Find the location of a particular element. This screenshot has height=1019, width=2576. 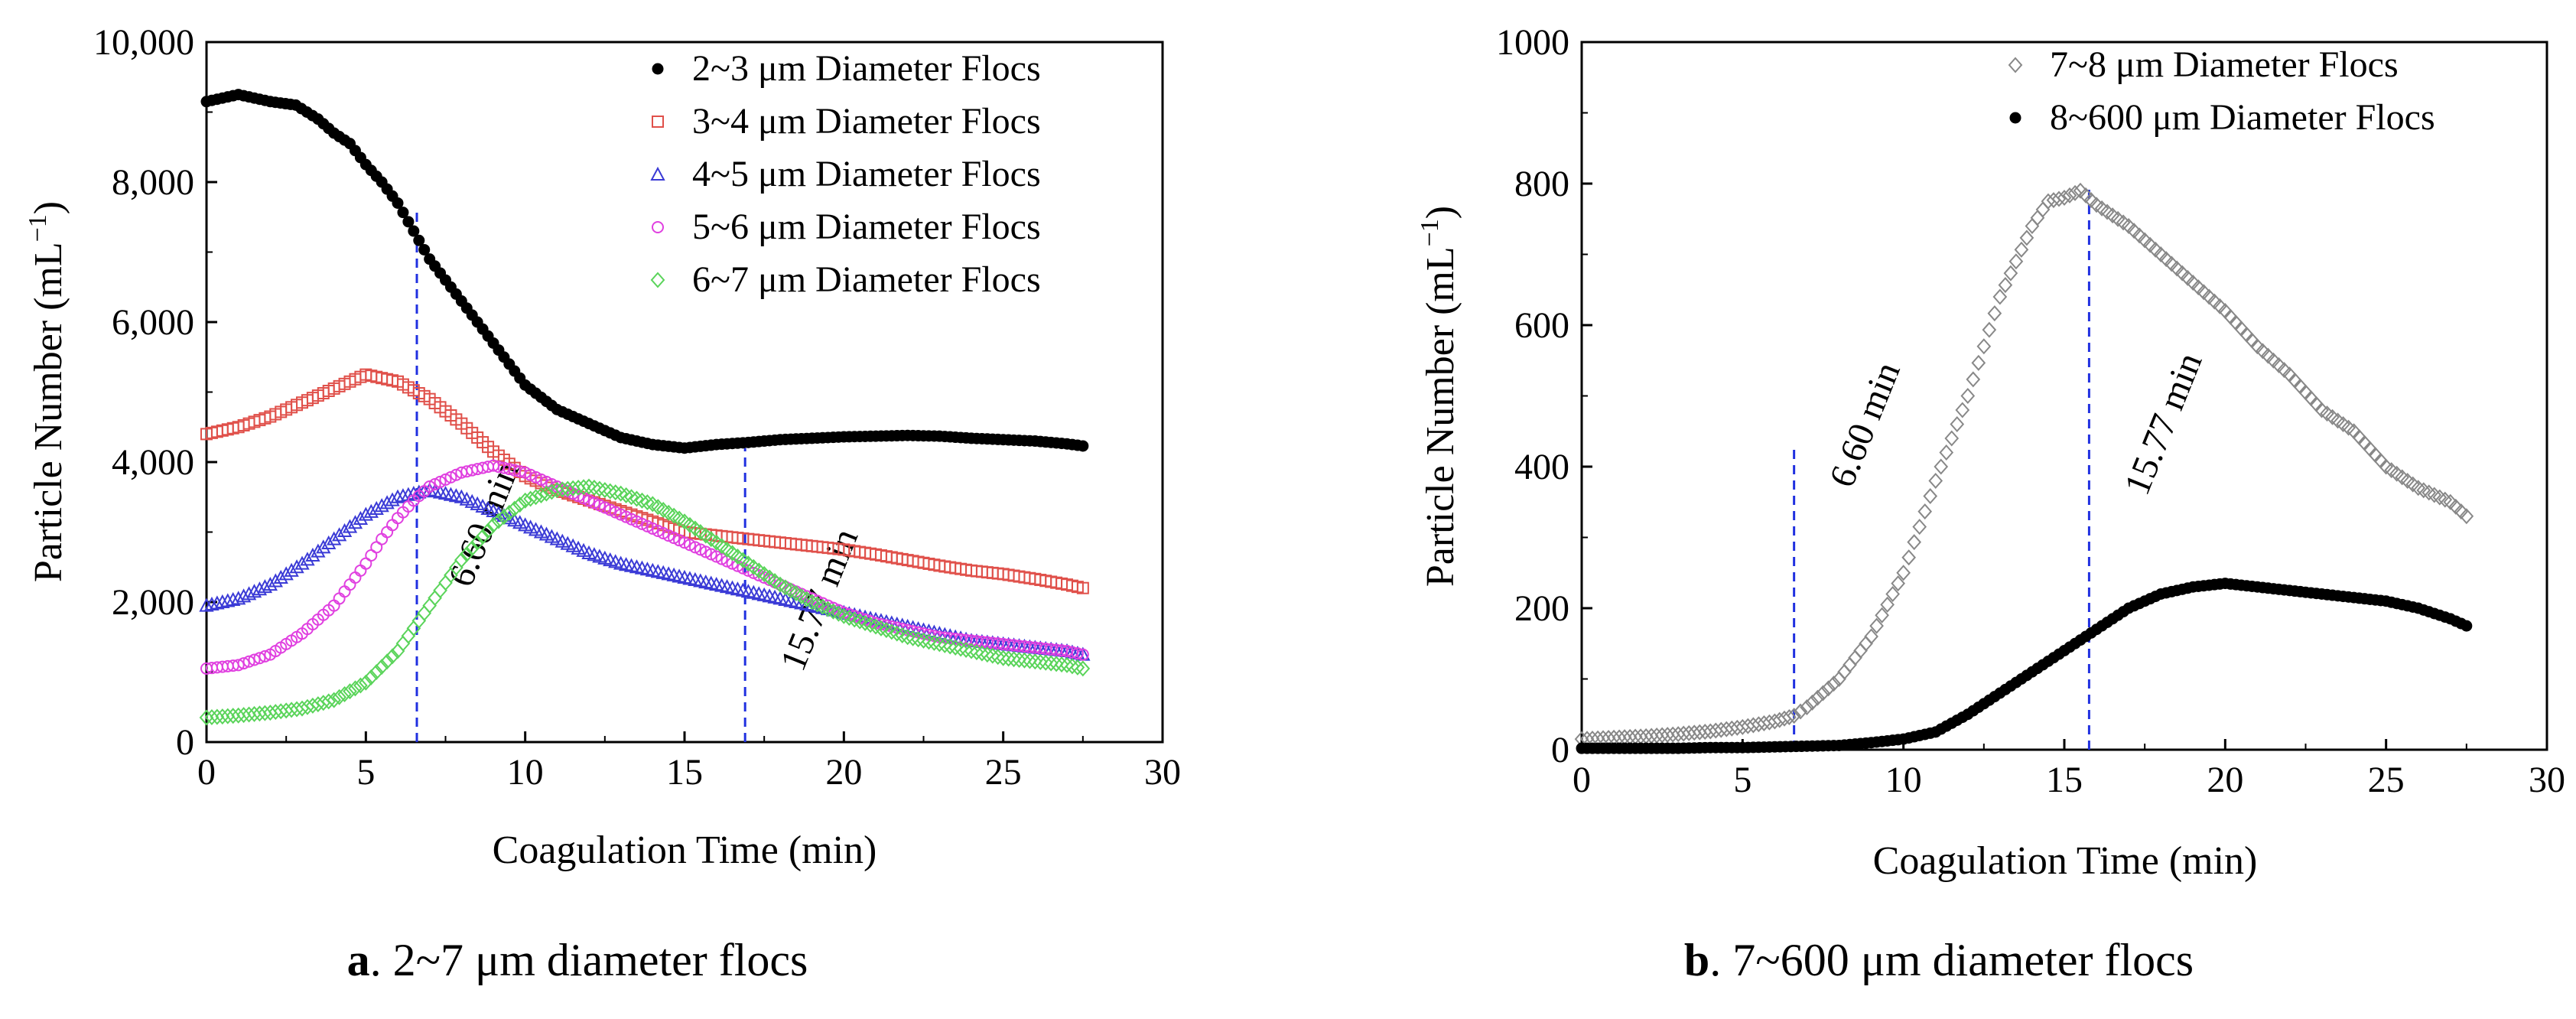

panel-a-y-tick-label: 8,000 is located at coordinates (153, 183).